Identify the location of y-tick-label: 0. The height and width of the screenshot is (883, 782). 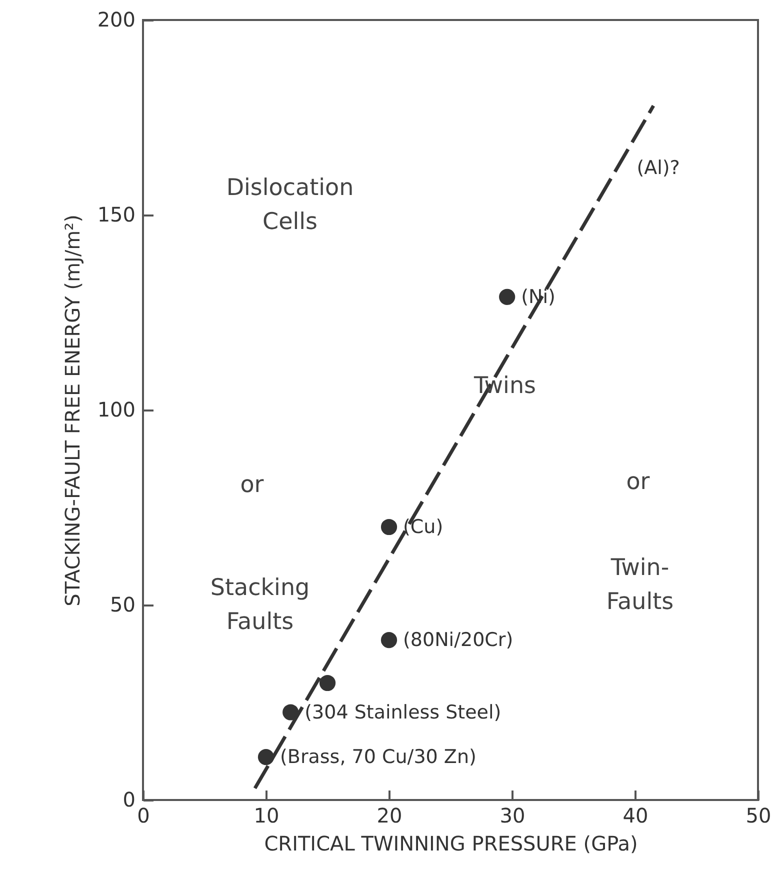
(129, 800).